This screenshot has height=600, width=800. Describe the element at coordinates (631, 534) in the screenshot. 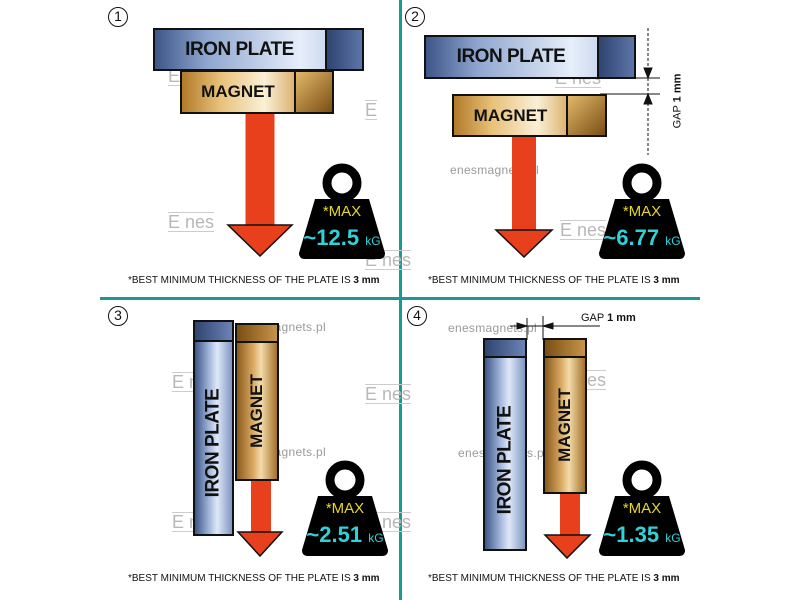

I see `force-value: ~1.35` at that location.